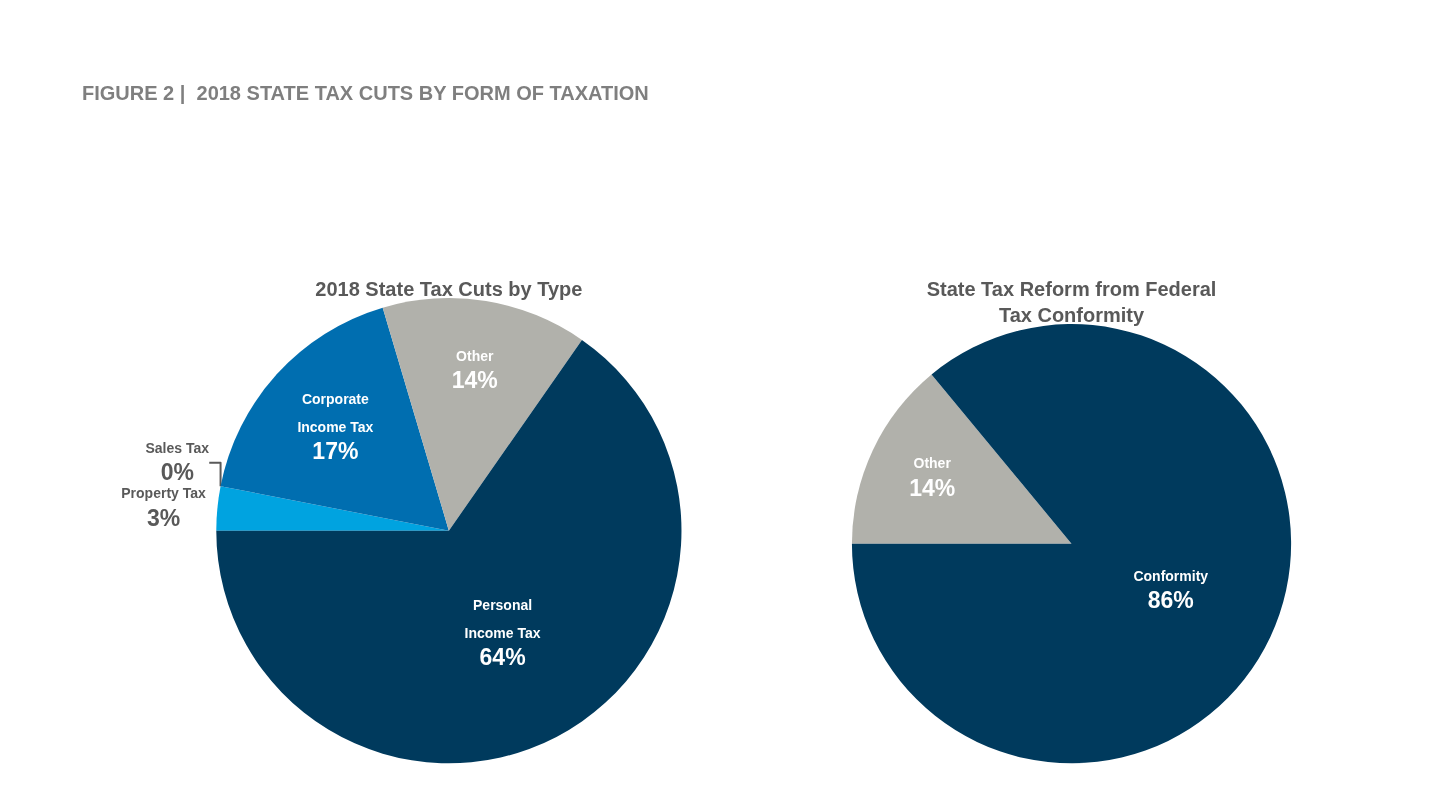  I want to click on data-label: 64%, so click(502, 657).